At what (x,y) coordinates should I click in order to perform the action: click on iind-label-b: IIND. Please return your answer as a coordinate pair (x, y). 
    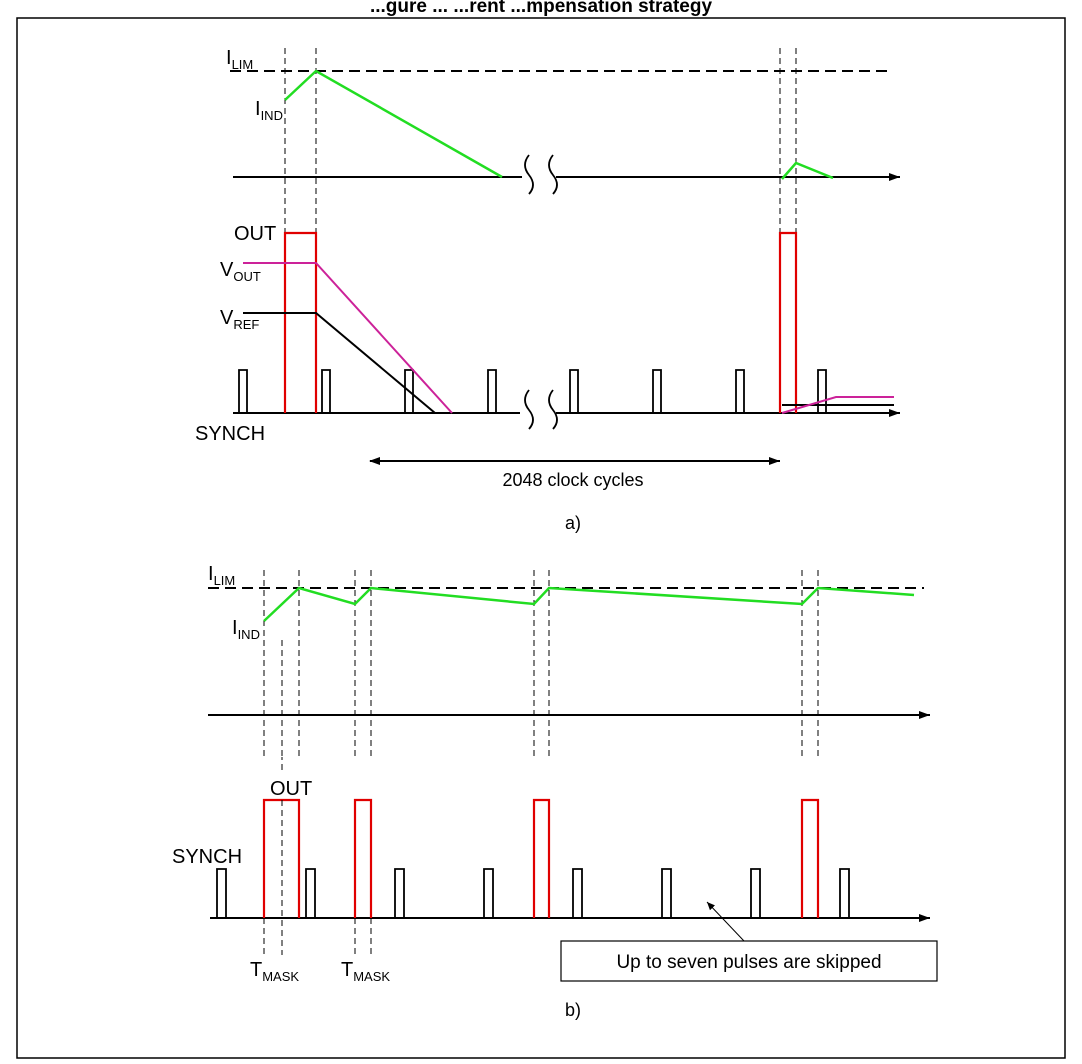
    Looking at the image, I should click on (246, 629).